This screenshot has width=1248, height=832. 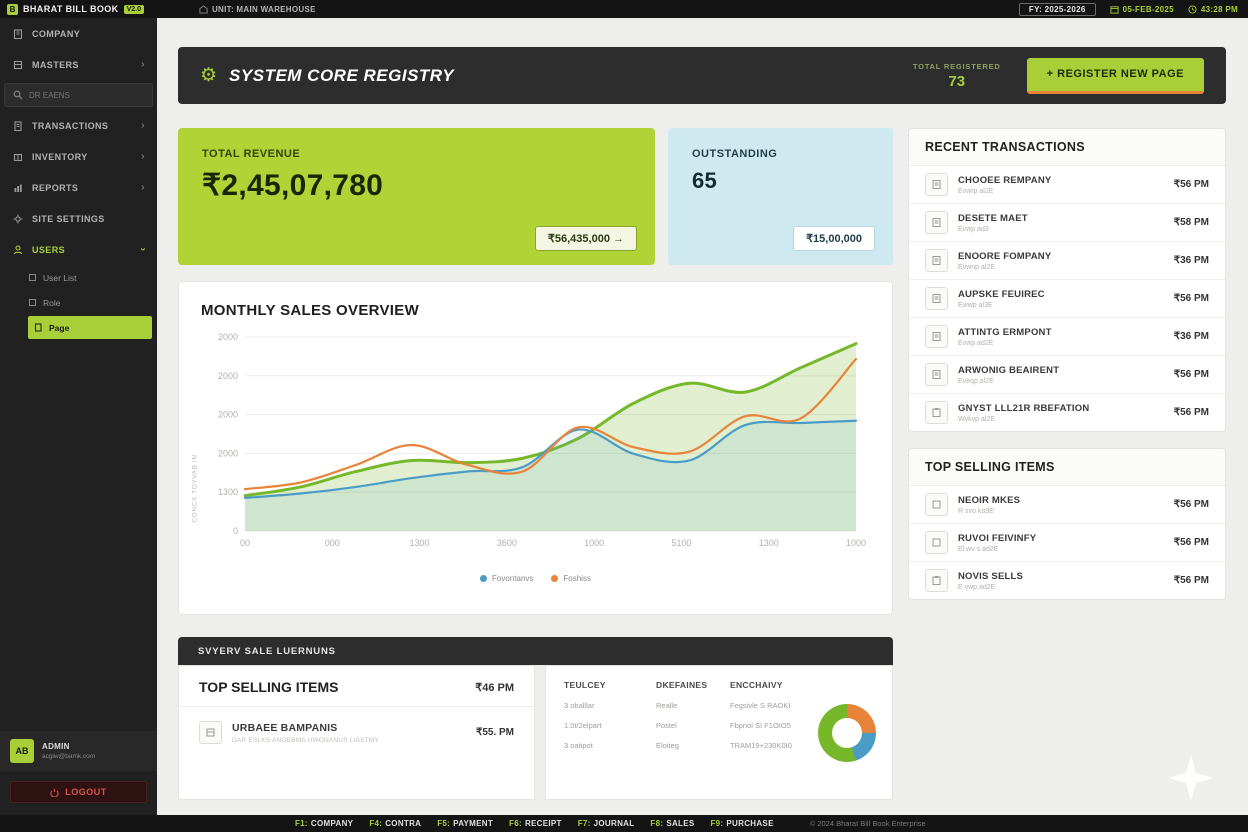 I want to click on table-header: TEULCEY, so click(x=585, y=685).